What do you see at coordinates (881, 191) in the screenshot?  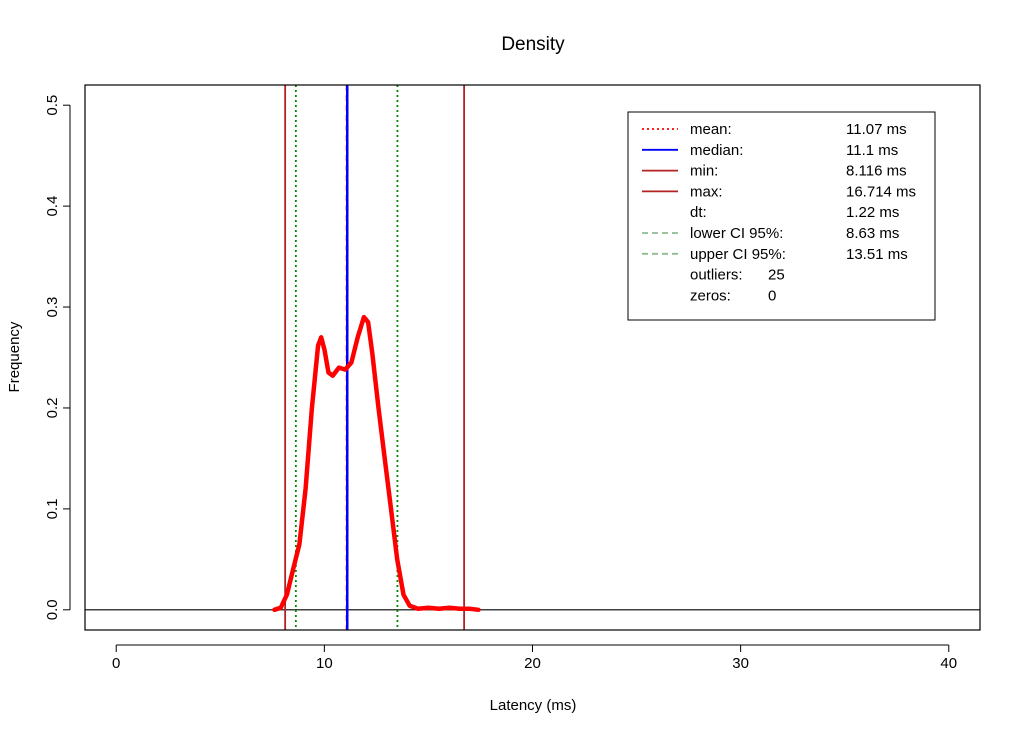 I see `legend-value-max: 16.714 ms` at bounding box center [881, 191].